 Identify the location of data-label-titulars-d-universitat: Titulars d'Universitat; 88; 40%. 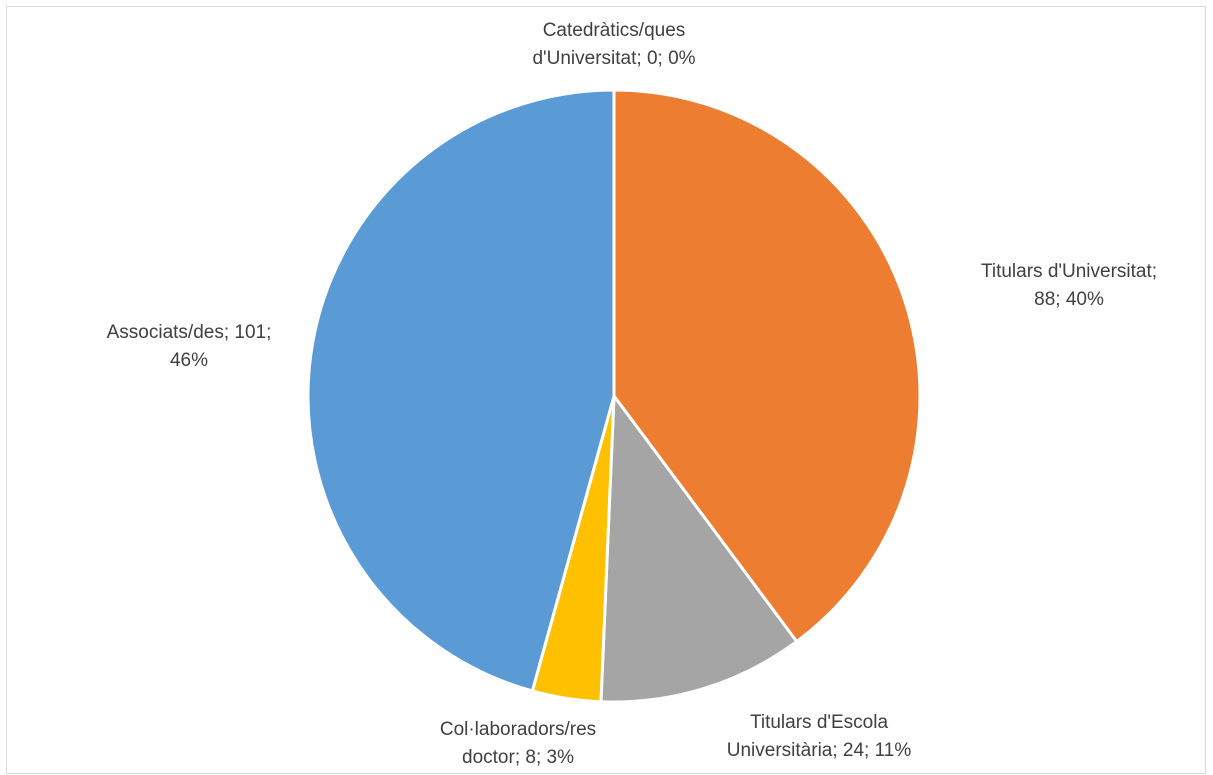
(1069, 285).